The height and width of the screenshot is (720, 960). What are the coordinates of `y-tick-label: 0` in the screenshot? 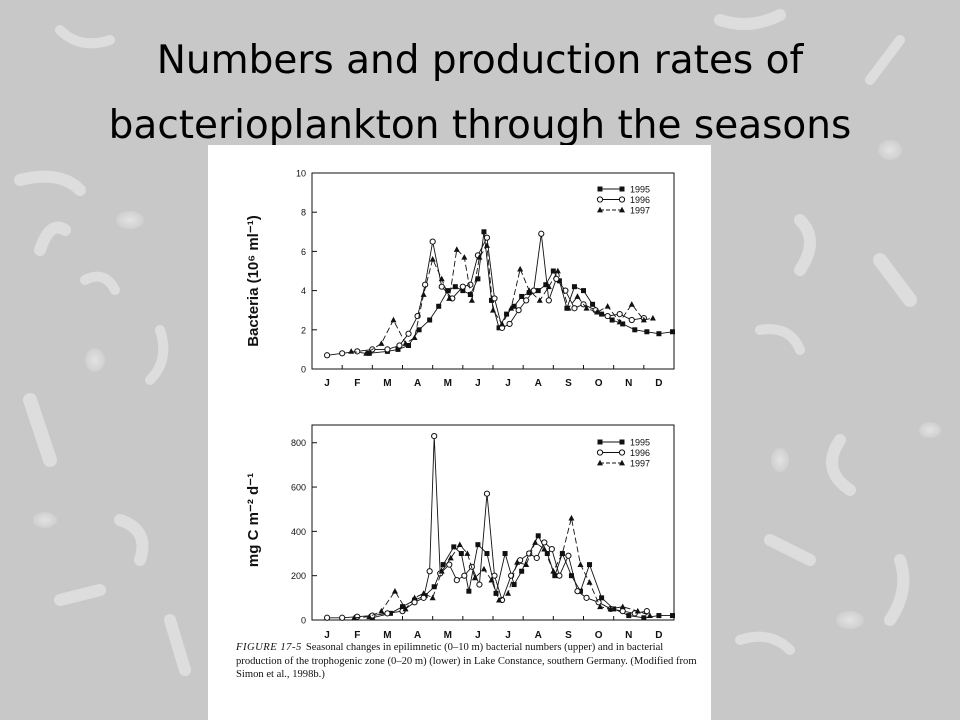 It's located at (303, 621).